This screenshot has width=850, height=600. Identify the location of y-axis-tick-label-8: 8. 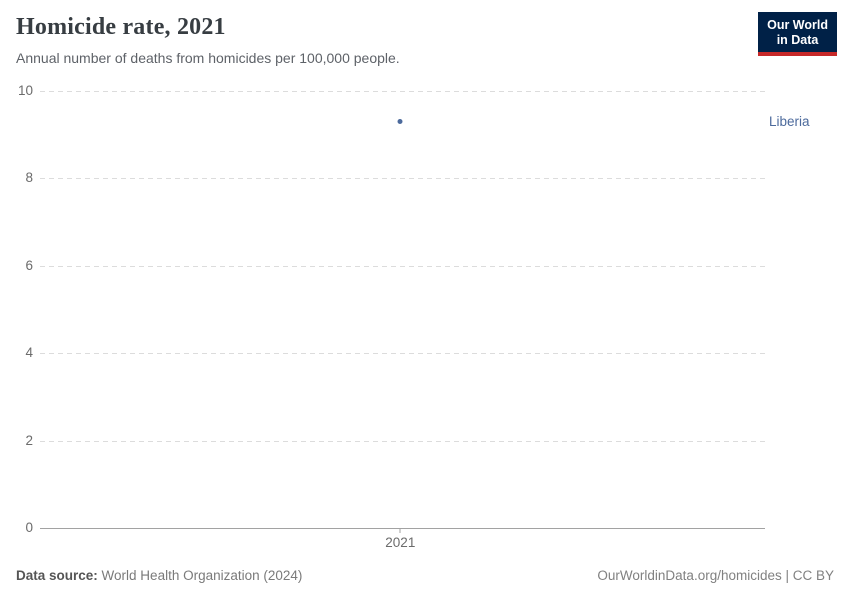
(29, 178).